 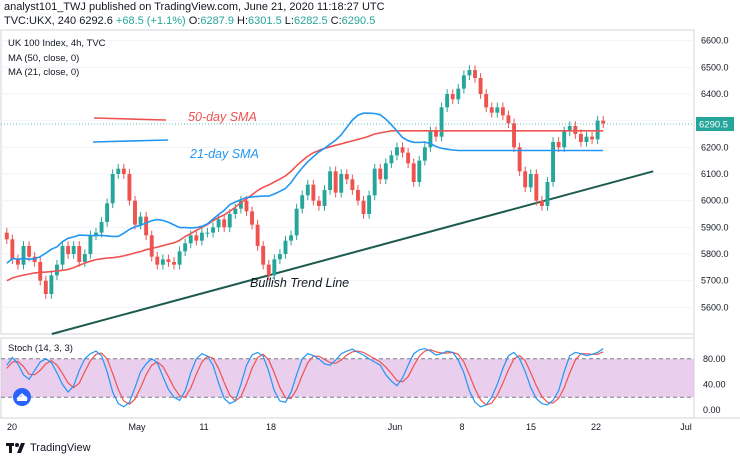 What do you see at coordinates (714, 359) in the screenshot?
I see `stoch-tick-label: 80.00` at bounding box center [714, 359].